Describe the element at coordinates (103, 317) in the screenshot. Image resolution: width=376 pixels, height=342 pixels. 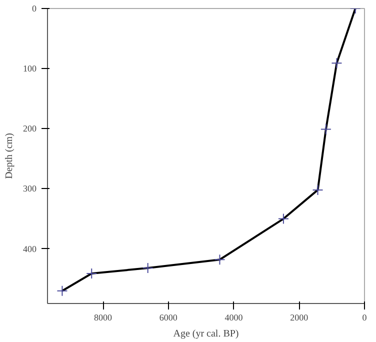
I see `x-tick-label: 8000` at that location.